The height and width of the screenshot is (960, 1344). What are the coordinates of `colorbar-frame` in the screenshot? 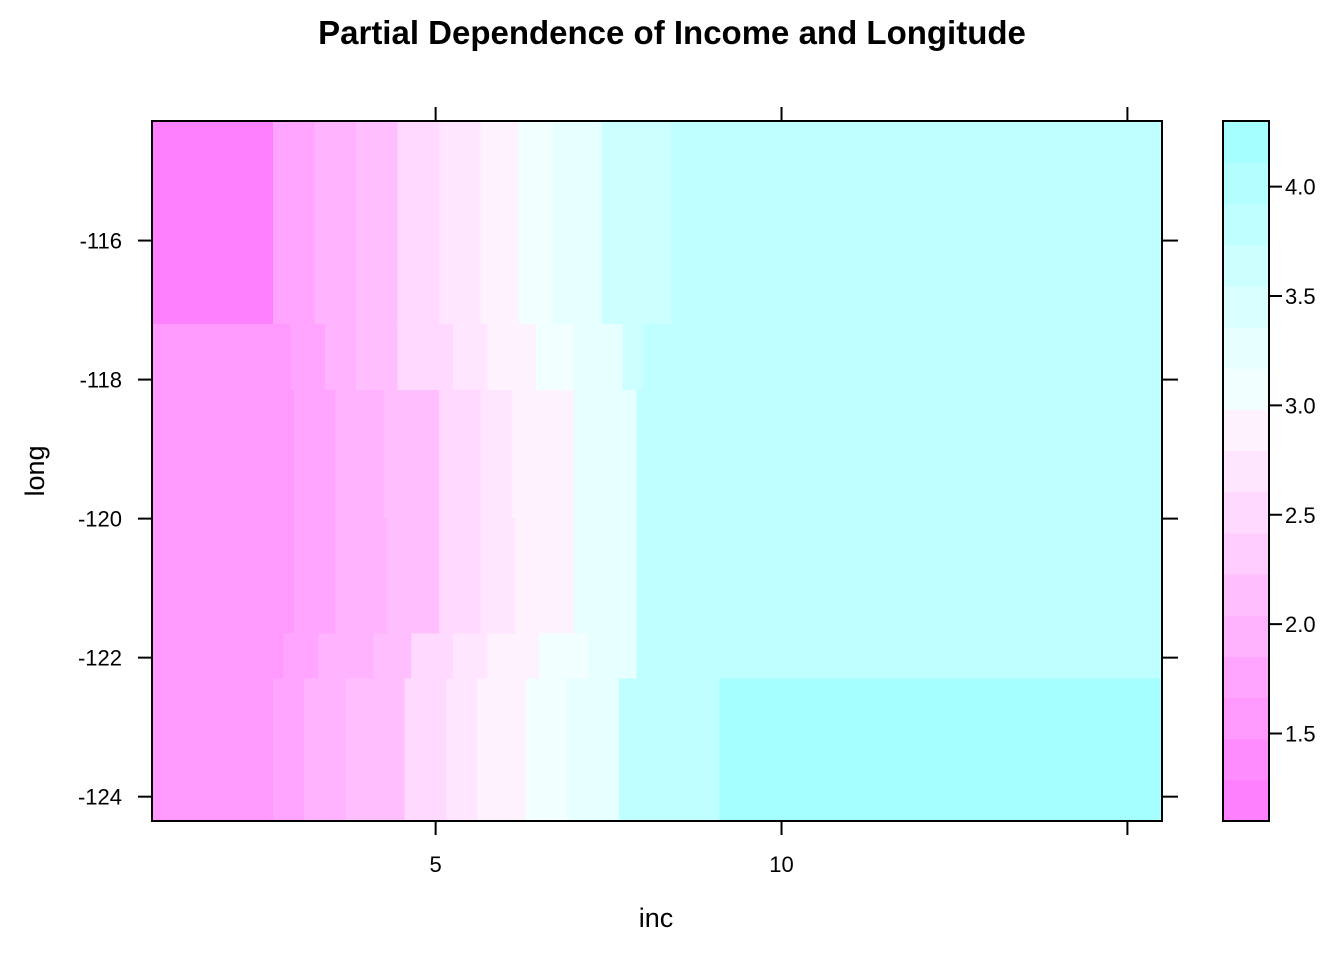 It's located at (1246, 471).